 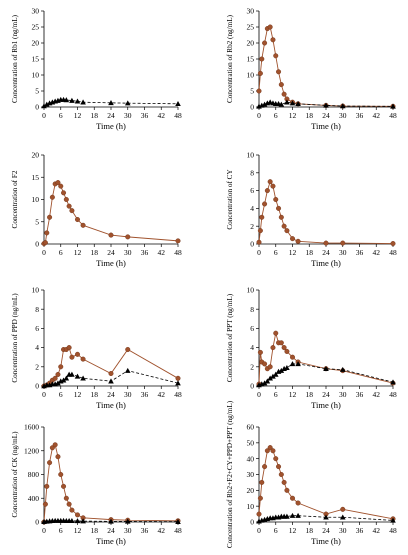 What do you see at coordinates (15, 199) in the screenshot?
I see `y-axis-title: Concentration of F2` at bounding box center [15, 199].